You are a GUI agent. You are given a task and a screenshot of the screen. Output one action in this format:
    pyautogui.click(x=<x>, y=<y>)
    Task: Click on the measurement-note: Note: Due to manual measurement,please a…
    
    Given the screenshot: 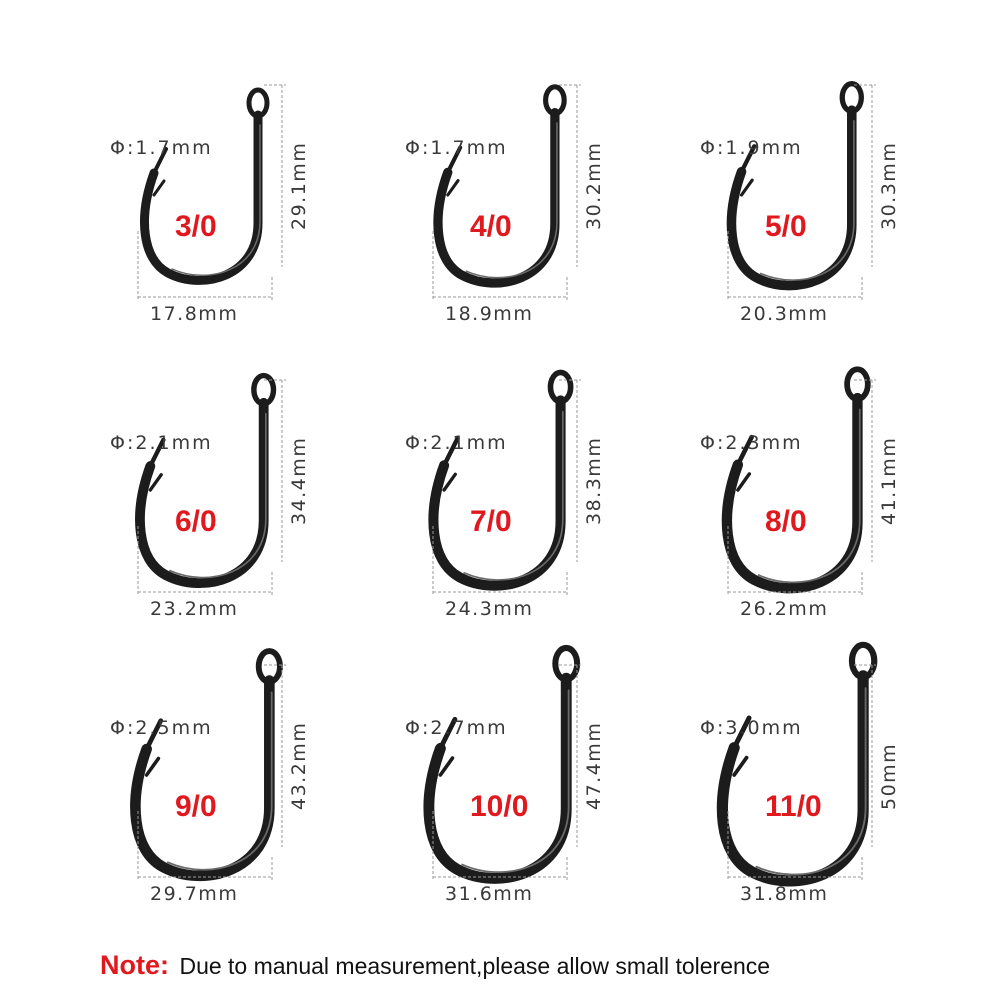 What is the action you would take?
    pyautogui.click(x=540, y=970)
    